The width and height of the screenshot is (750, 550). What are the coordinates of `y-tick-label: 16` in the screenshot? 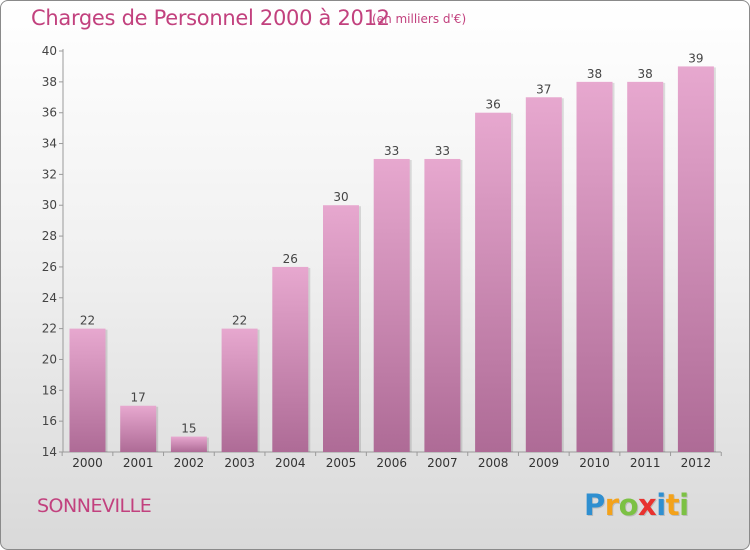 It's located at (49, 421).